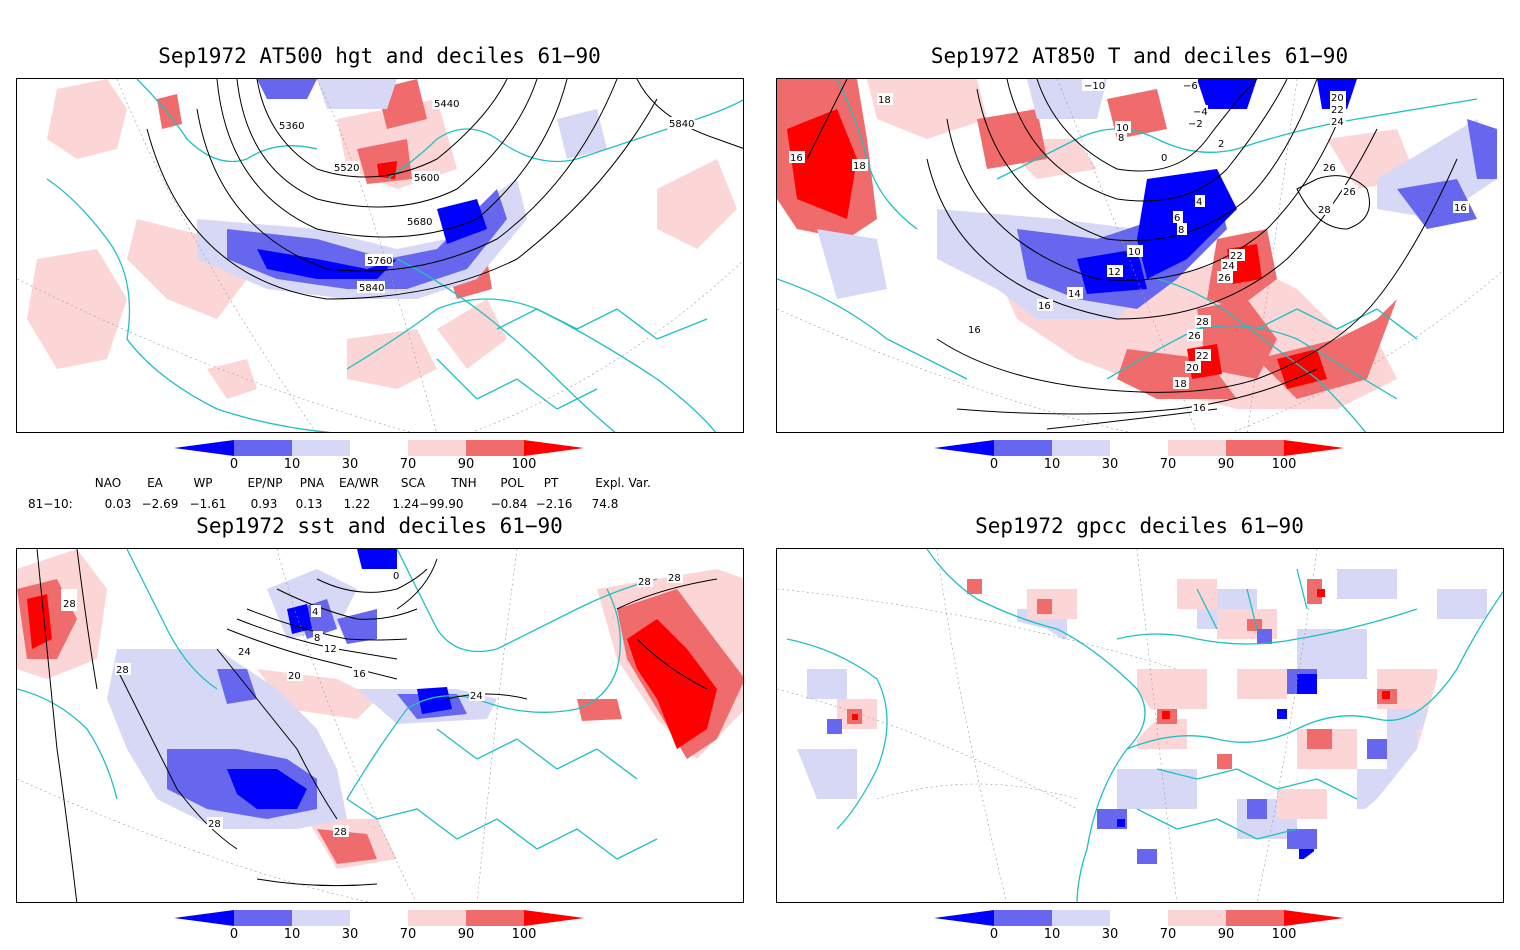  I want to click on colorbar-t850: 0 10 30 70 90 100, so click(1140, 460).